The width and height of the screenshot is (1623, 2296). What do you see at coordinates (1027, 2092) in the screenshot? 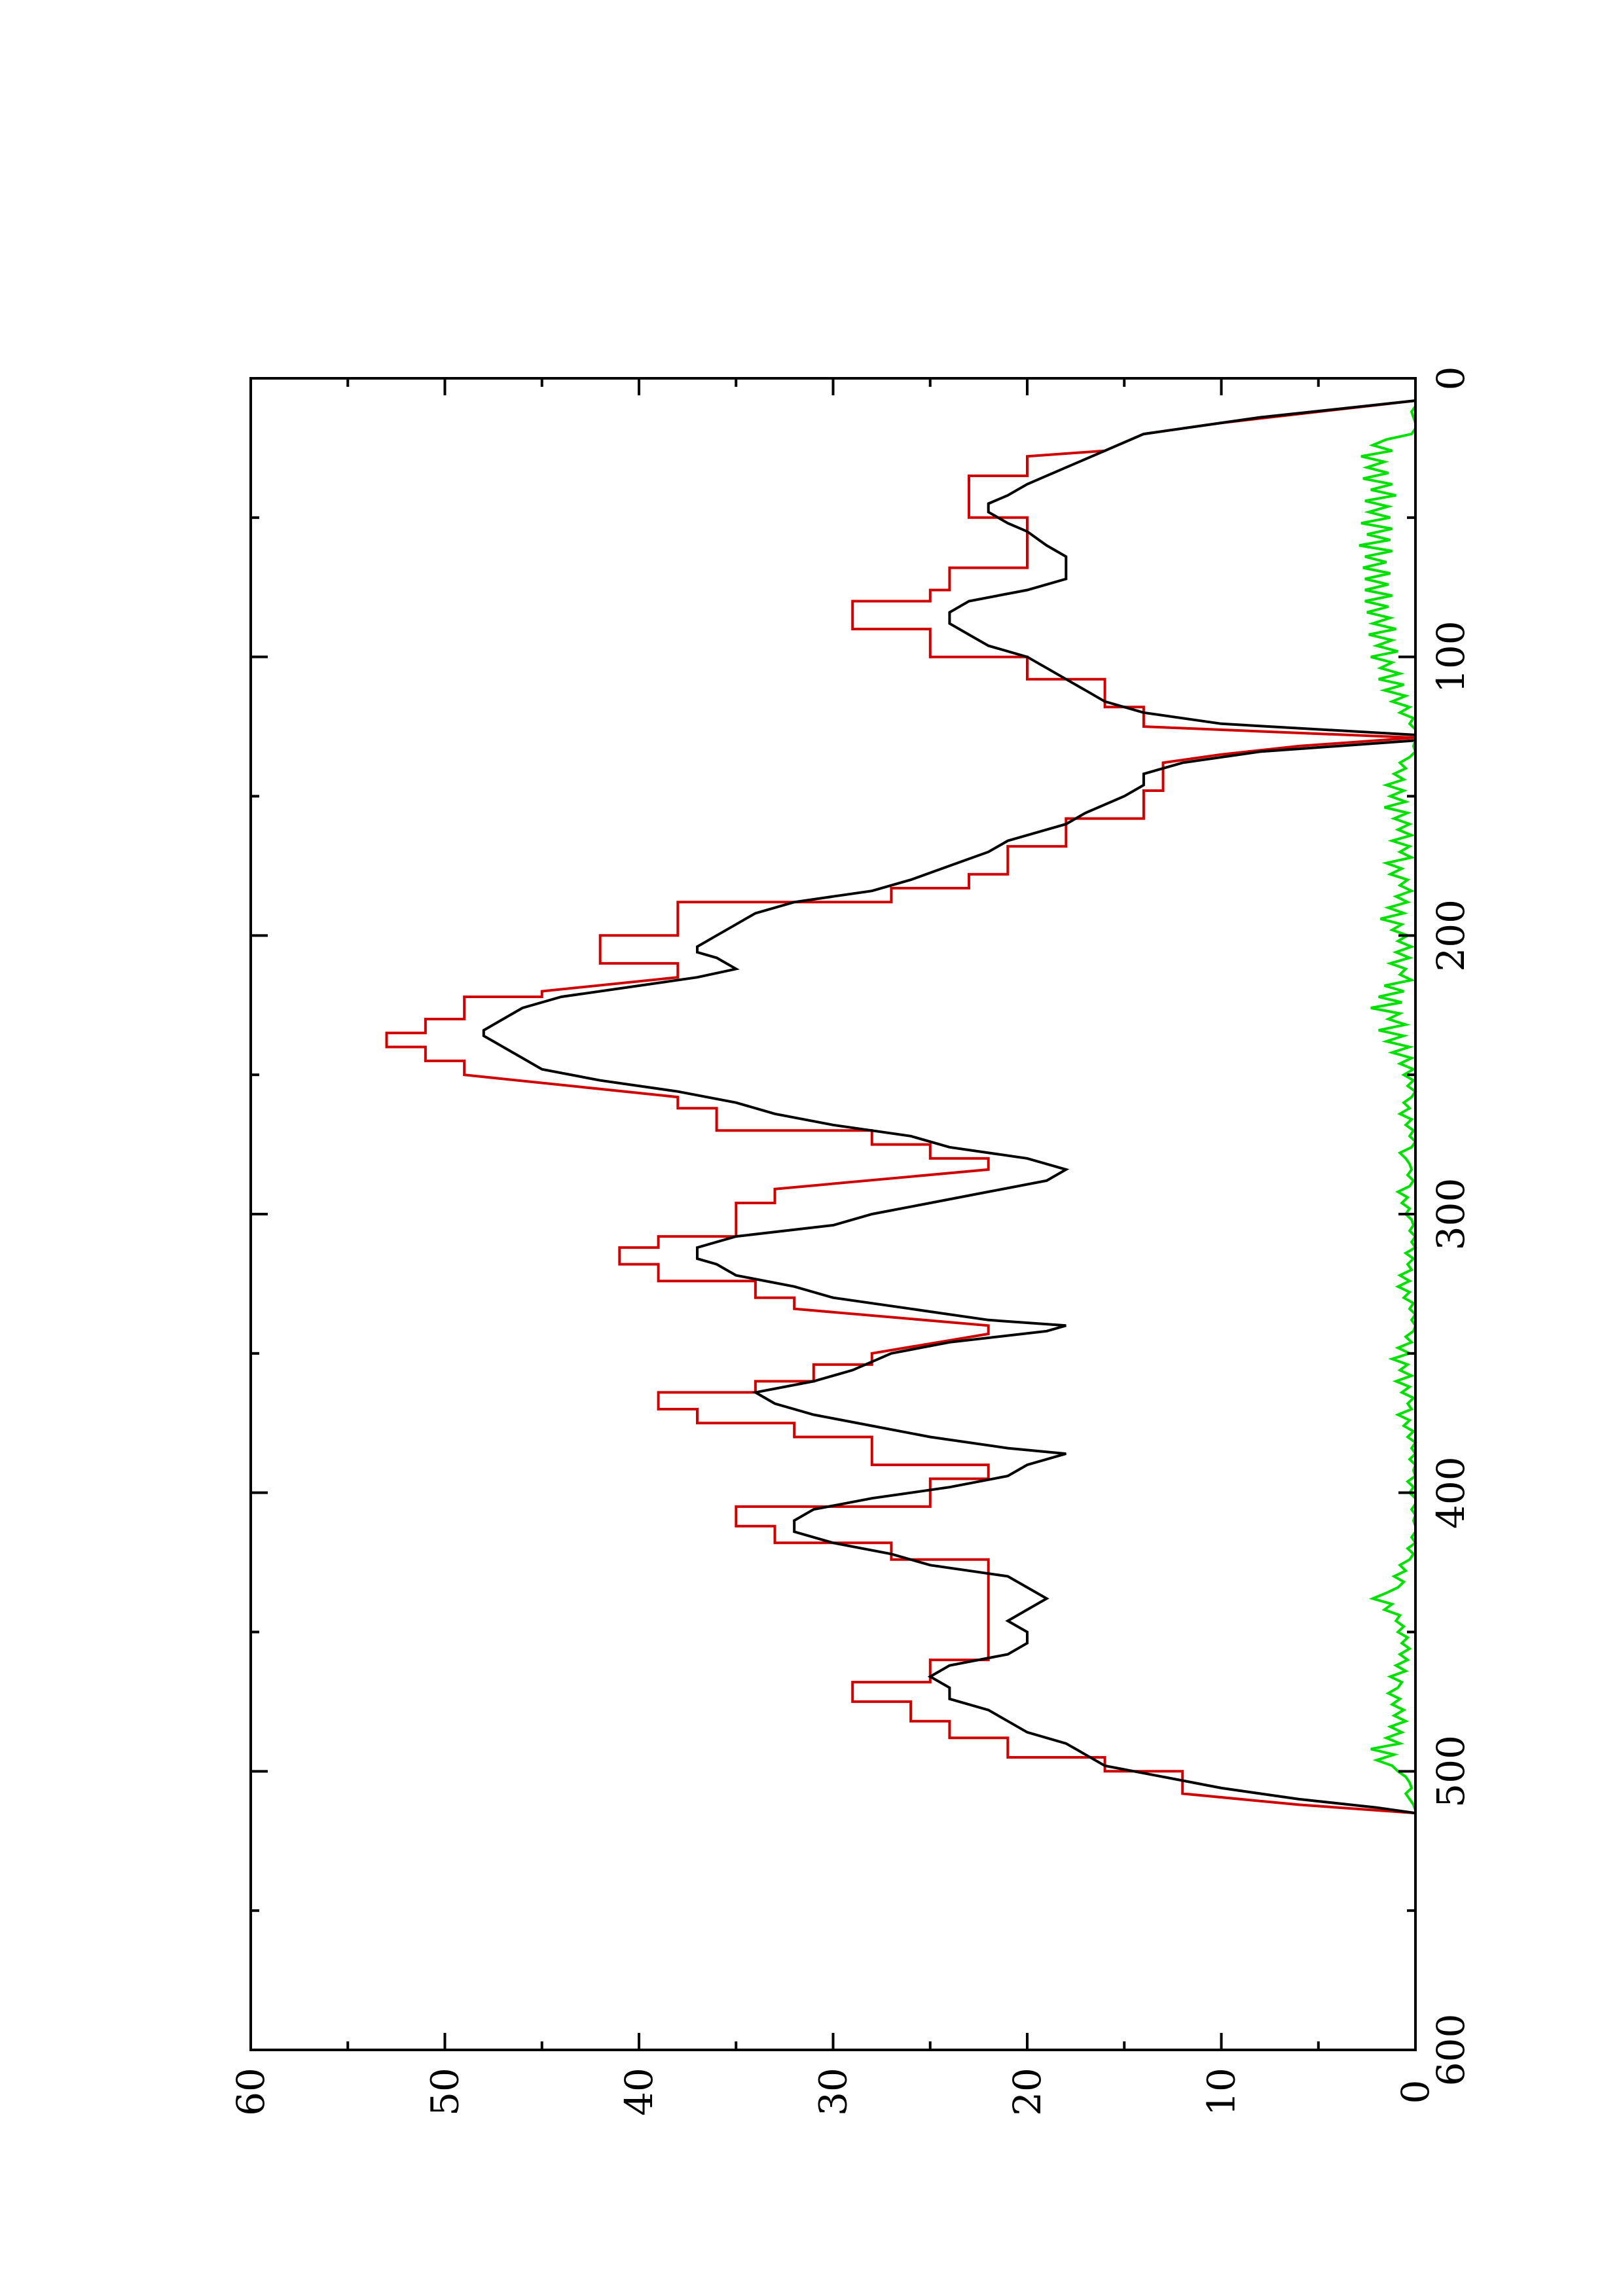
I see `y-tick-label: 20` at bounding box center [1027, 2092].